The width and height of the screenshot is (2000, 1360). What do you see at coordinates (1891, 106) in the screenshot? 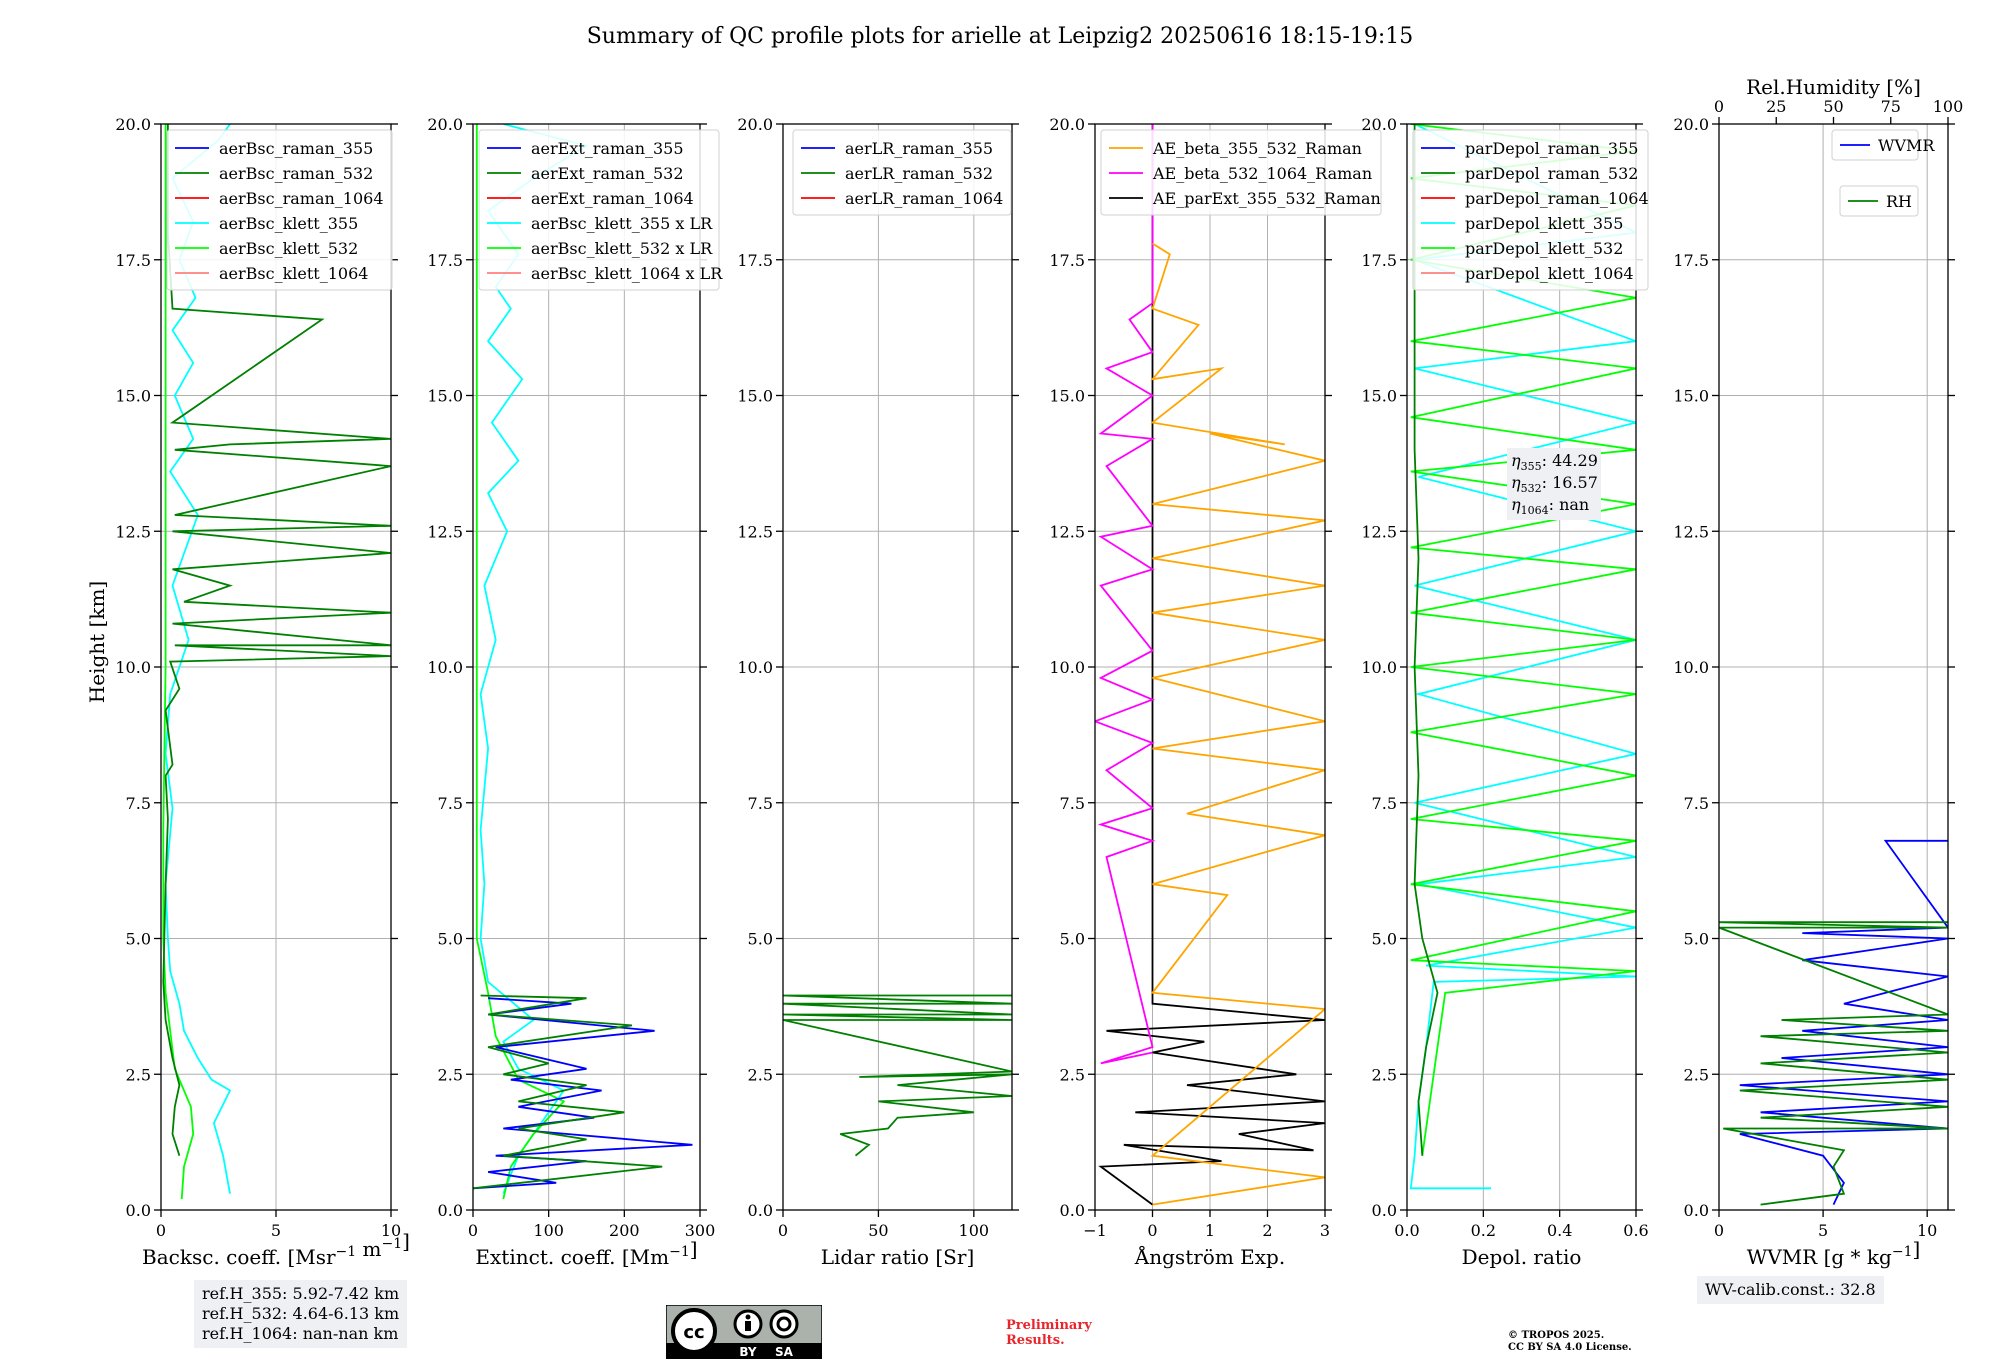
I see `top-x-tick-label: 75` at bounding box center [1891, 106].